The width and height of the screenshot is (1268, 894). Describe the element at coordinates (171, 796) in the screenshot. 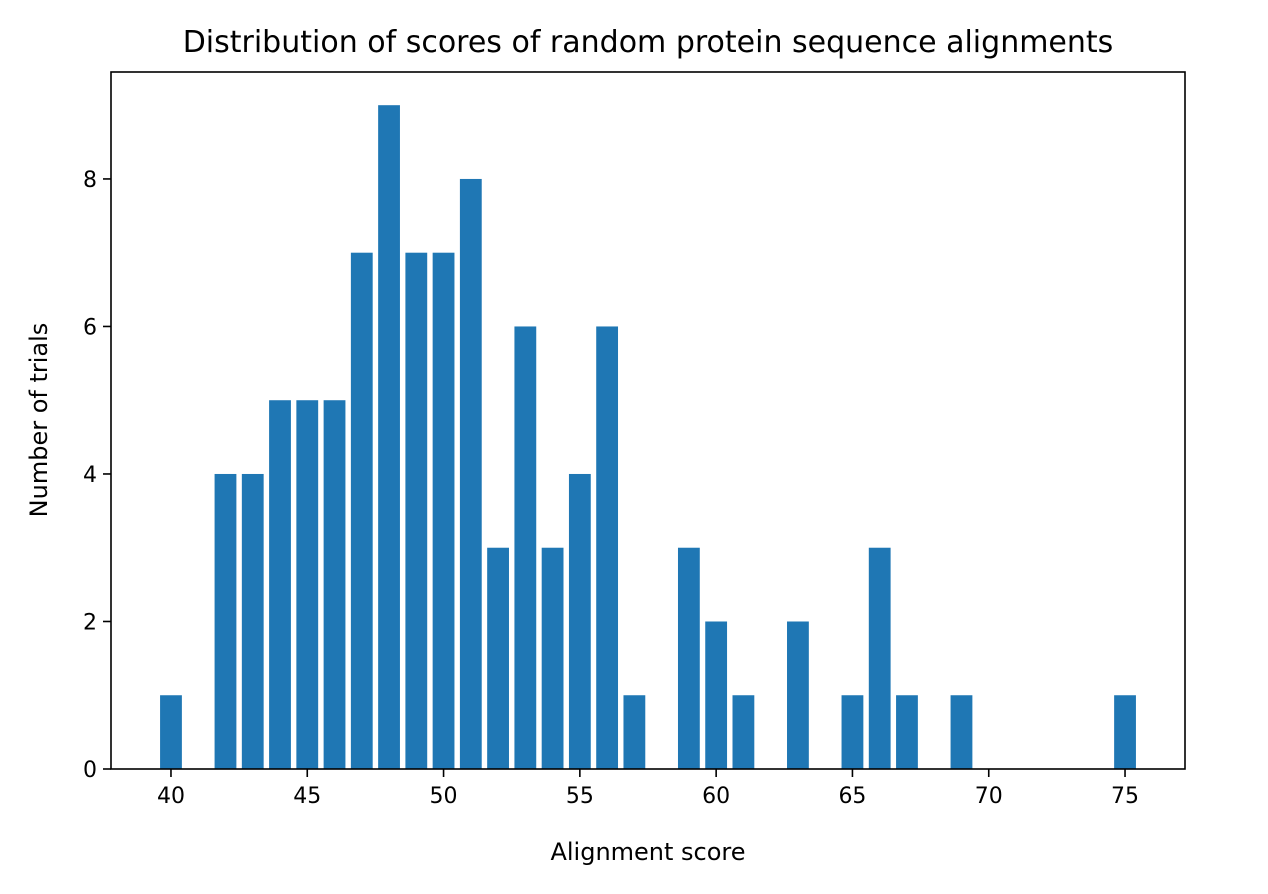

I see `x-tick-label: 40` at that location.